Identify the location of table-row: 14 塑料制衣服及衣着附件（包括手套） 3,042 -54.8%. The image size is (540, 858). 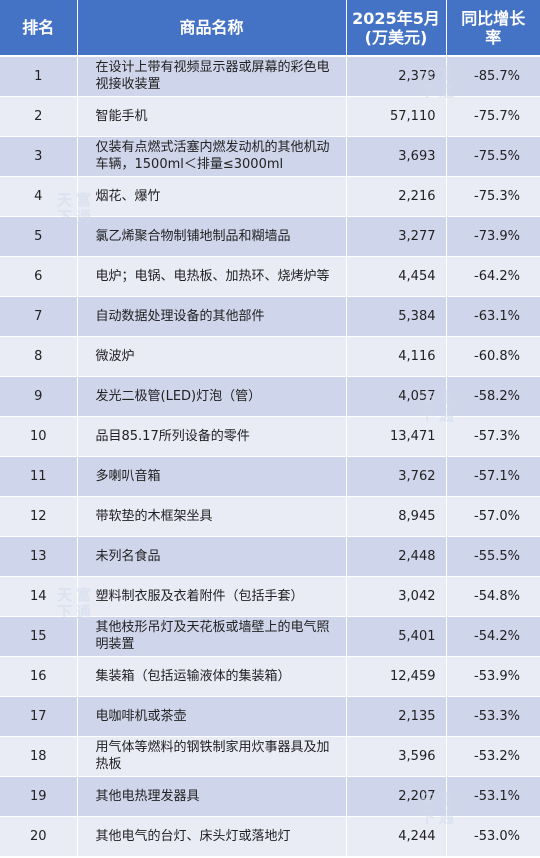
(270, 596).